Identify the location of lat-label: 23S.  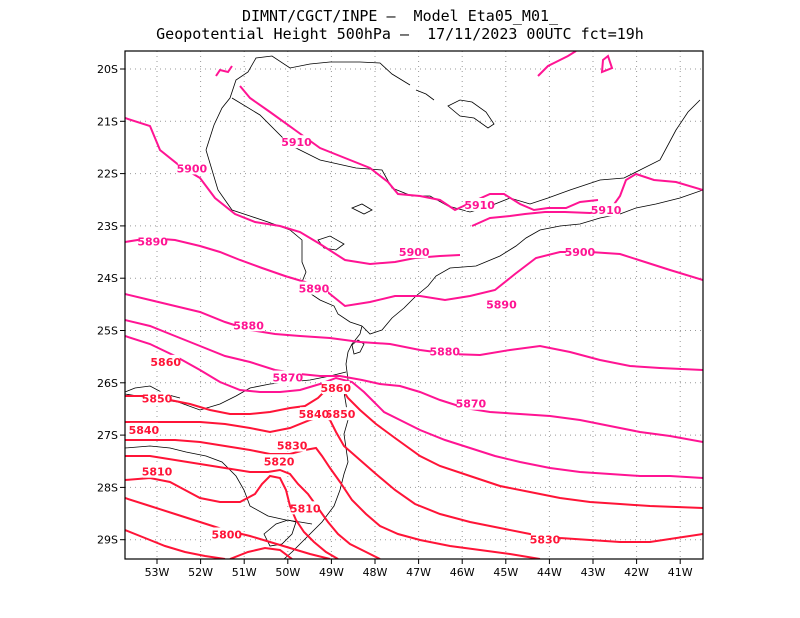
(107, 226).